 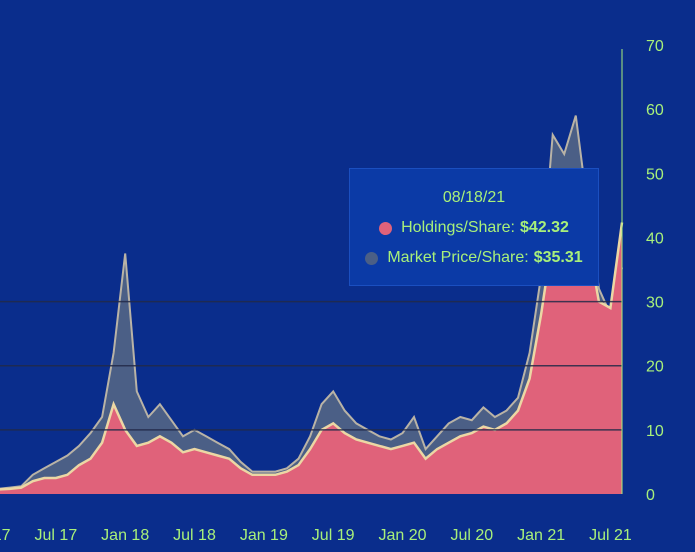 What do you see at coordinates (544, 227) in the screenshot?
I see `holdings-value: $42.32` at bounding box center [544, 227].